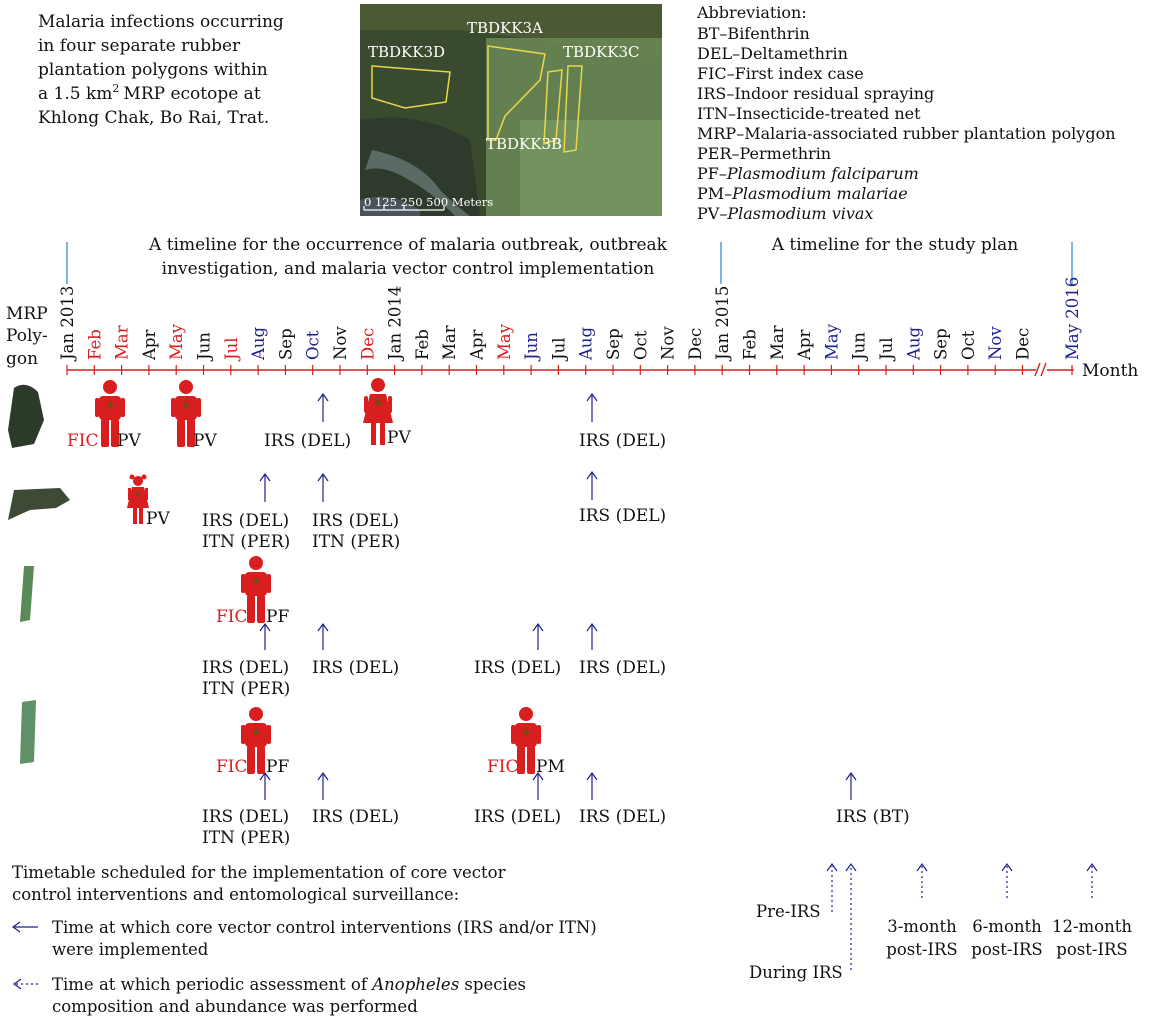  Describe the element at coordinates (149, 93) in the screenshot. I see `intro-line-4: a 1.5 km2 MRP ecotope at` at that location.